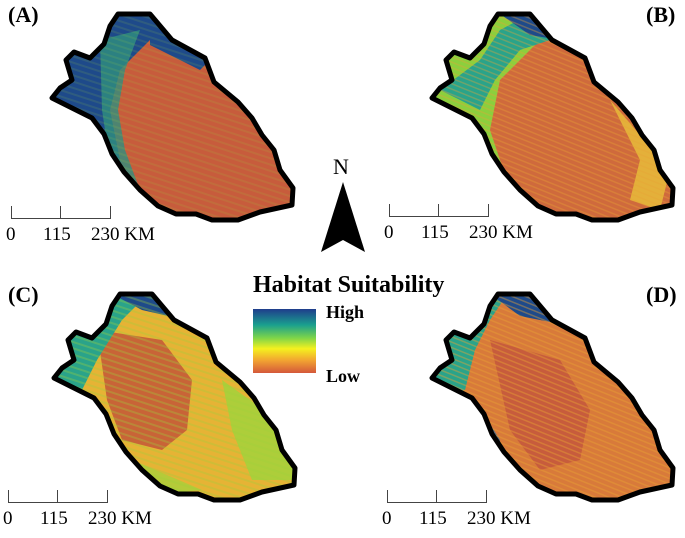 The width and height of the screenshot is (685, 538). I want to click on north-arrow-icon, so click(343, 217).